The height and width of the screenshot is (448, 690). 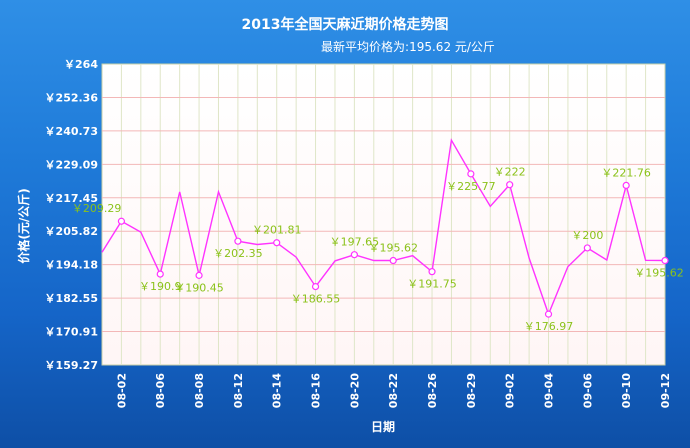 What do you see at coordinates (355, 242) in the screenshot?
I see `data-label: ￥197.65` at bounding box center [355, 242].